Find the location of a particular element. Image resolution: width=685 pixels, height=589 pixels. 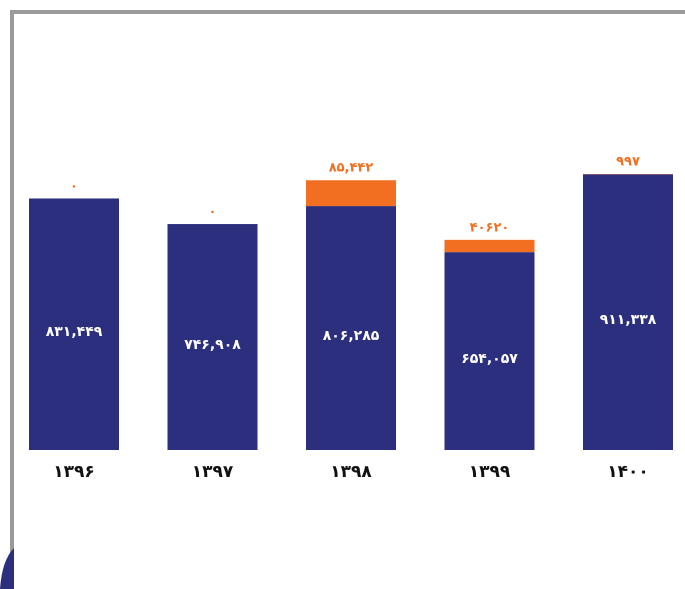

value-label: ۸۵,۴۴۲ is located at coordinates (351, 168).